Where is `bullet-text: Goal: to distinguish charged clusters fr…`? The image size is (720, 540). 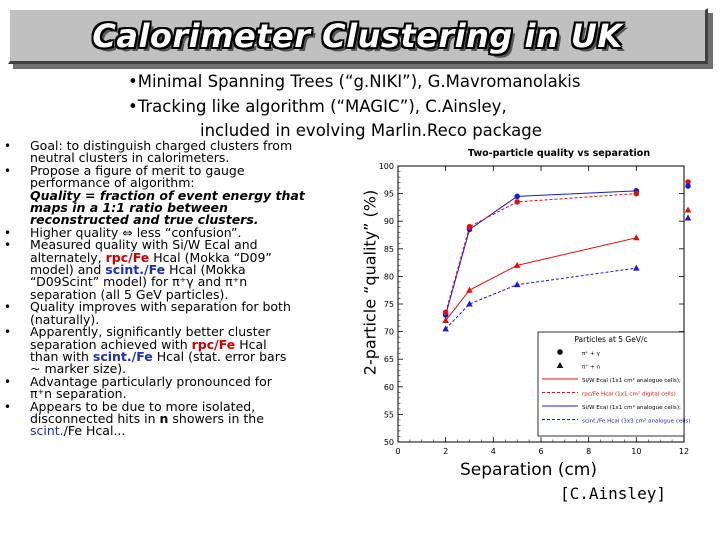
bullet-text: Goal: to distinguish charged clusters fr… is located at coordinates (161, 145).